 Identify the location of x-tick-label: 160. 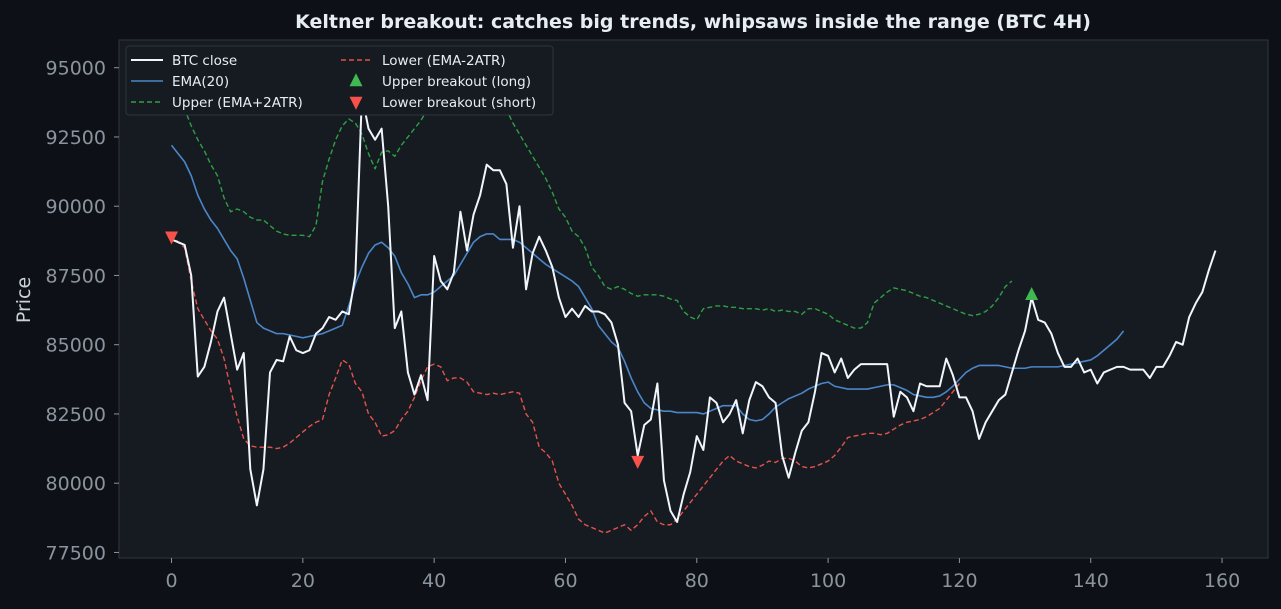
(1222, 581).